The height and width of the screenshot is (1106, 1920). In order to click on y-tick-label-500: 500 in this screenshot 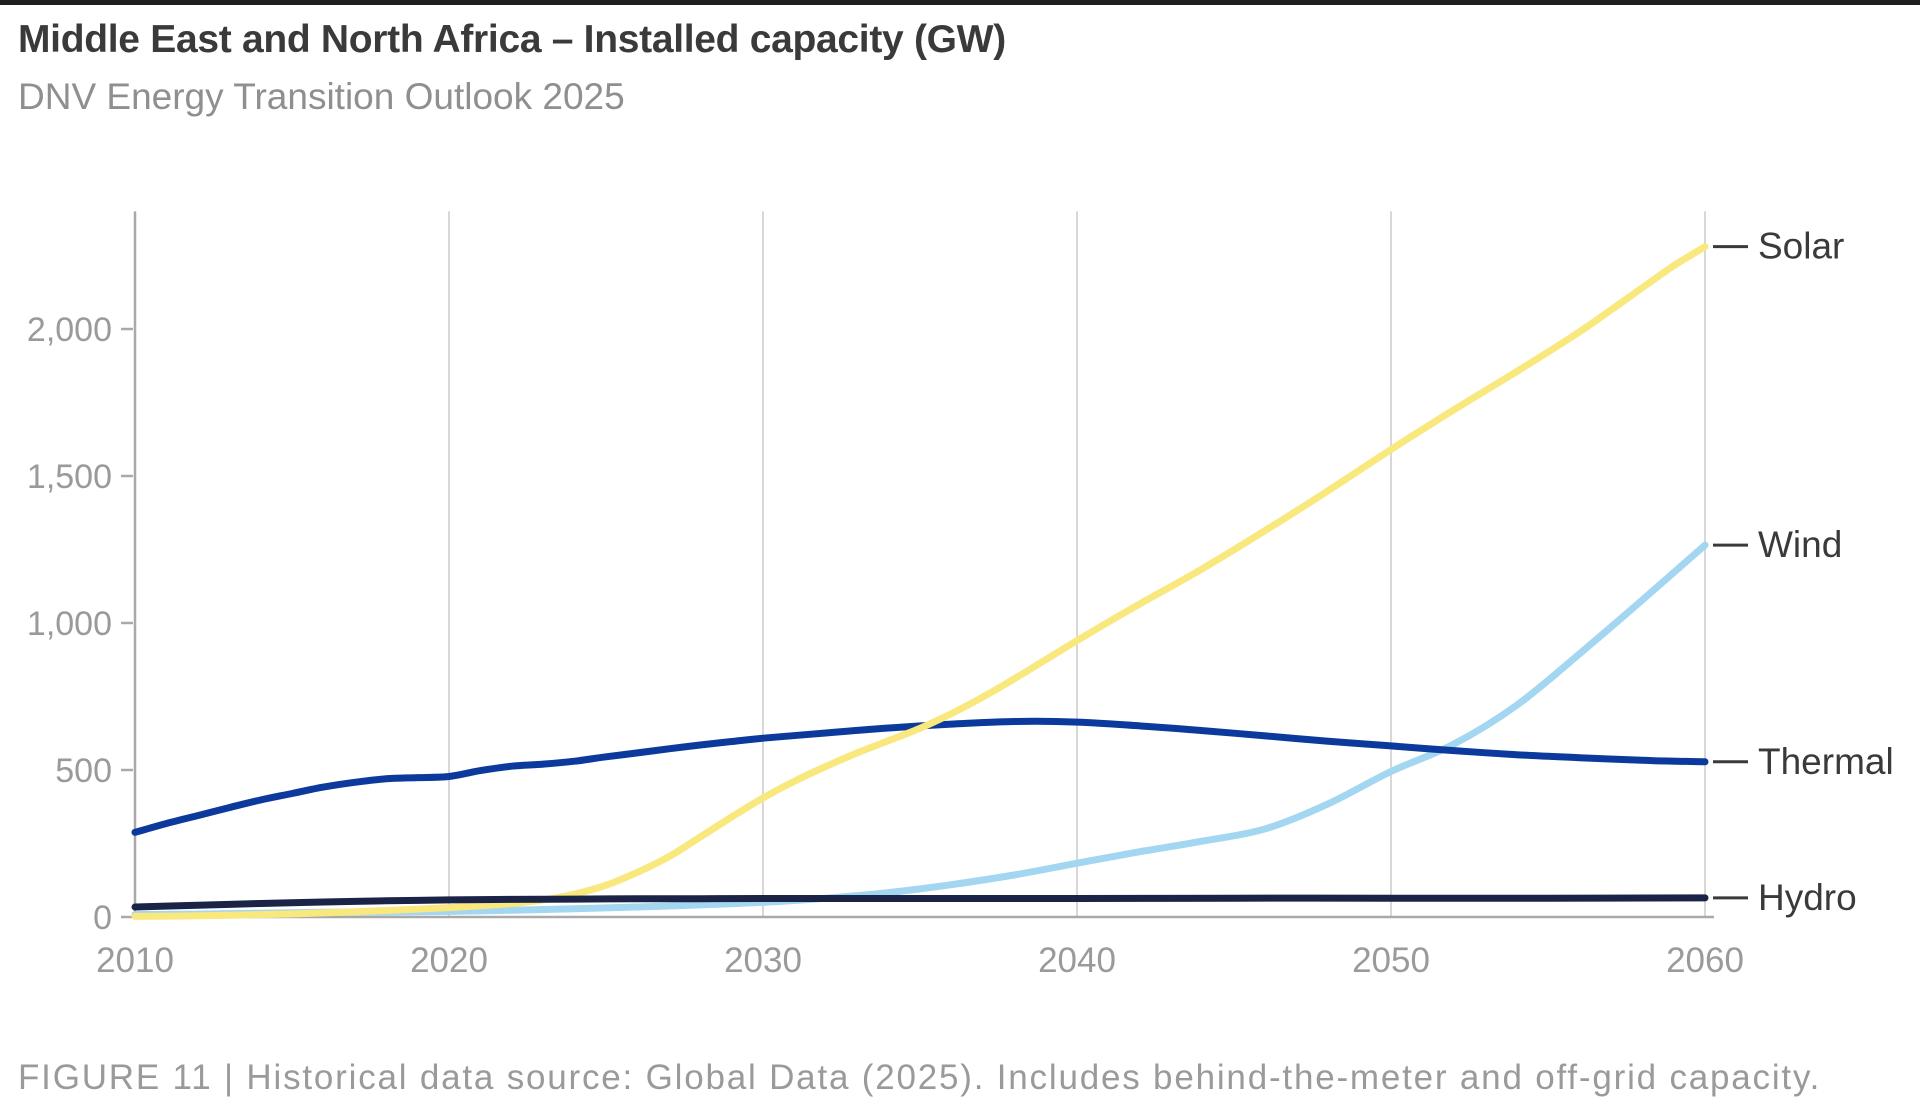, I will do `click(83, 771)`.